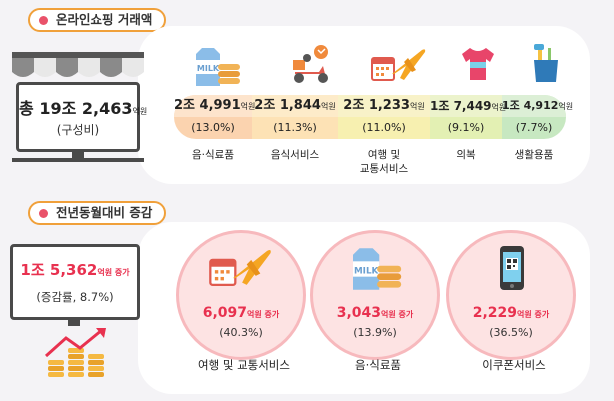 The height and width of the screenshot is (401, 614). Describe the element at coordinates (140, 111) in the screenshot. I see `total-unit: 억원` at that location.